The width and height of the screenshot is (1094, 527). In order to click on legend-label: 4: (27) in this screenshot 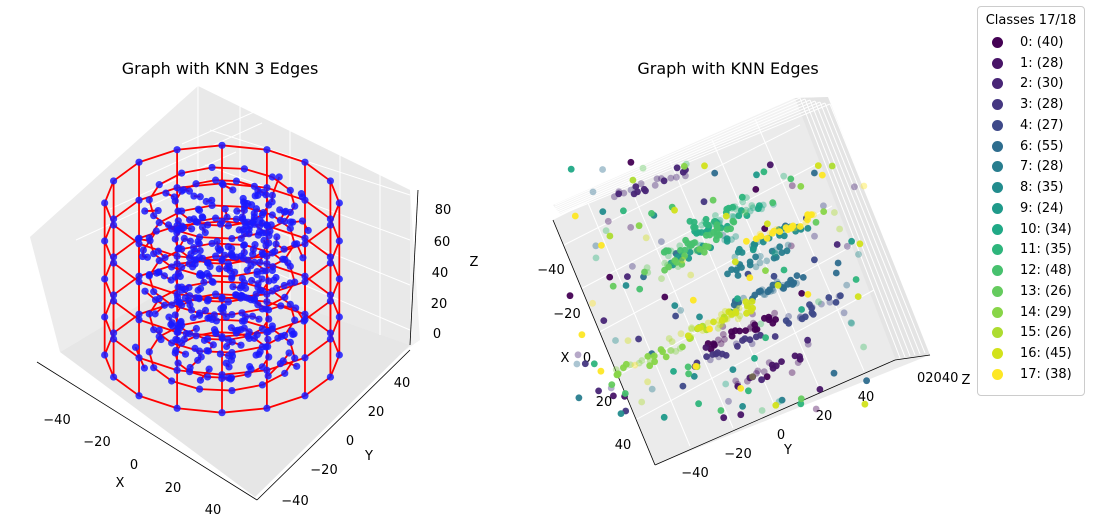, I will do `click(1042, 125)`.